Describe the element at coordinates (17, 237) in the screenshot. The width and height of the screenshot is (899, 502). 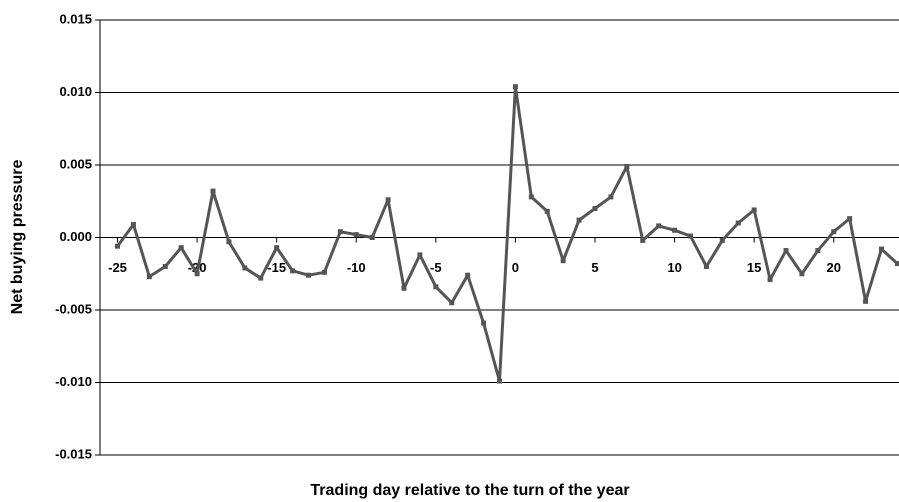
I see `y-axis-label: Net buying pressure` at that location.